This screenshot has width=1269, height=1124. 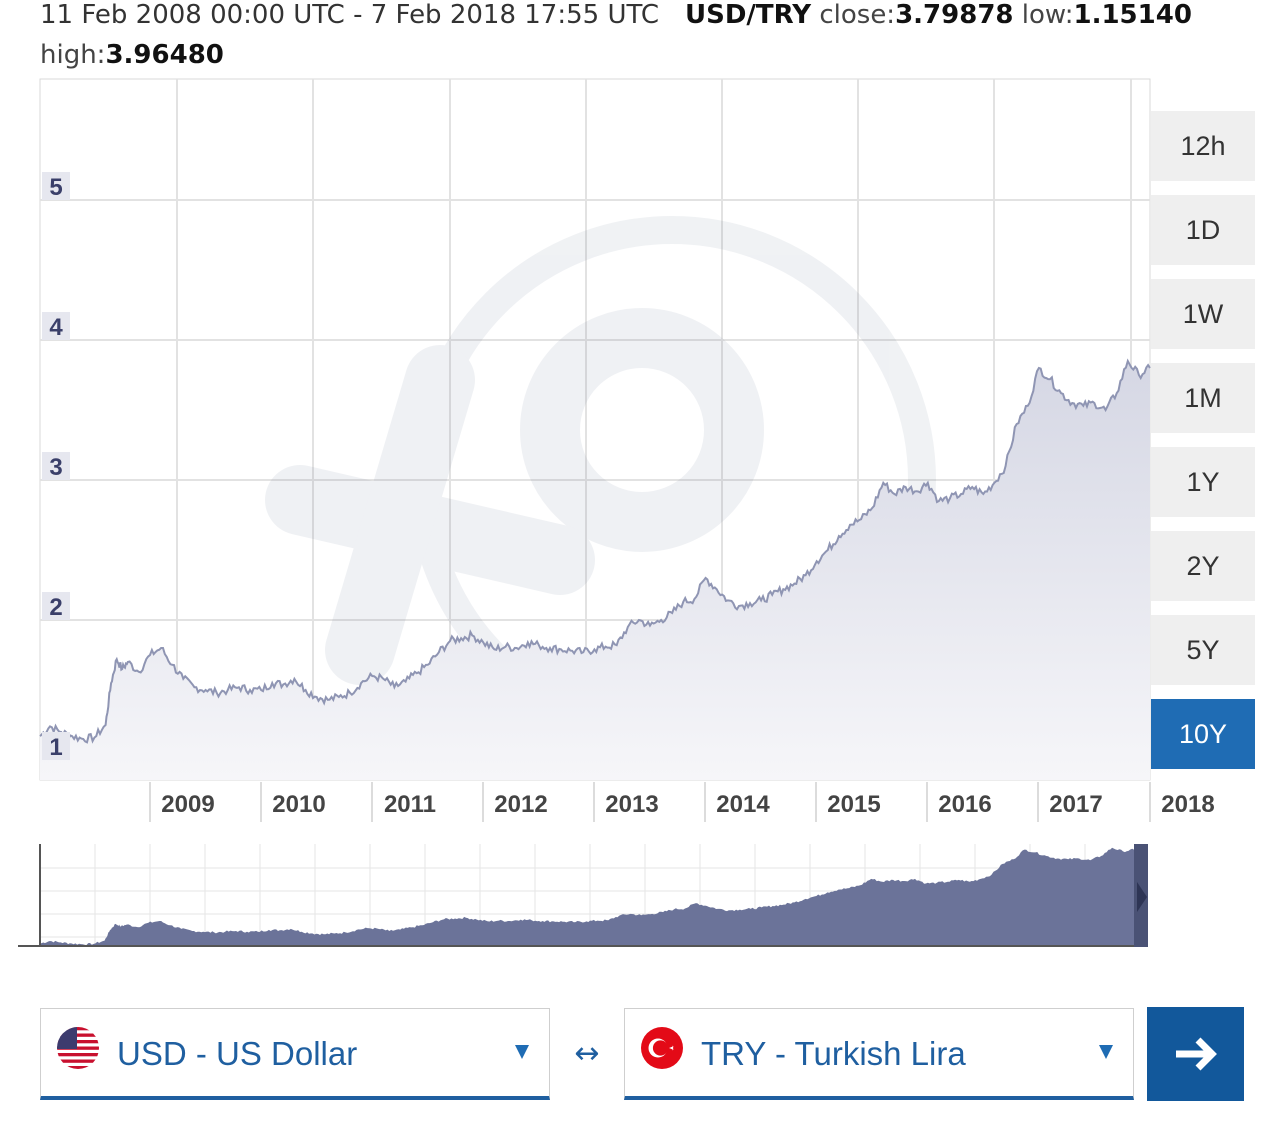 What do you see at coordinates (1203, 146) in the screenshot?
I see `range-button-12h: 12h` at bounding box center [1203, 146].